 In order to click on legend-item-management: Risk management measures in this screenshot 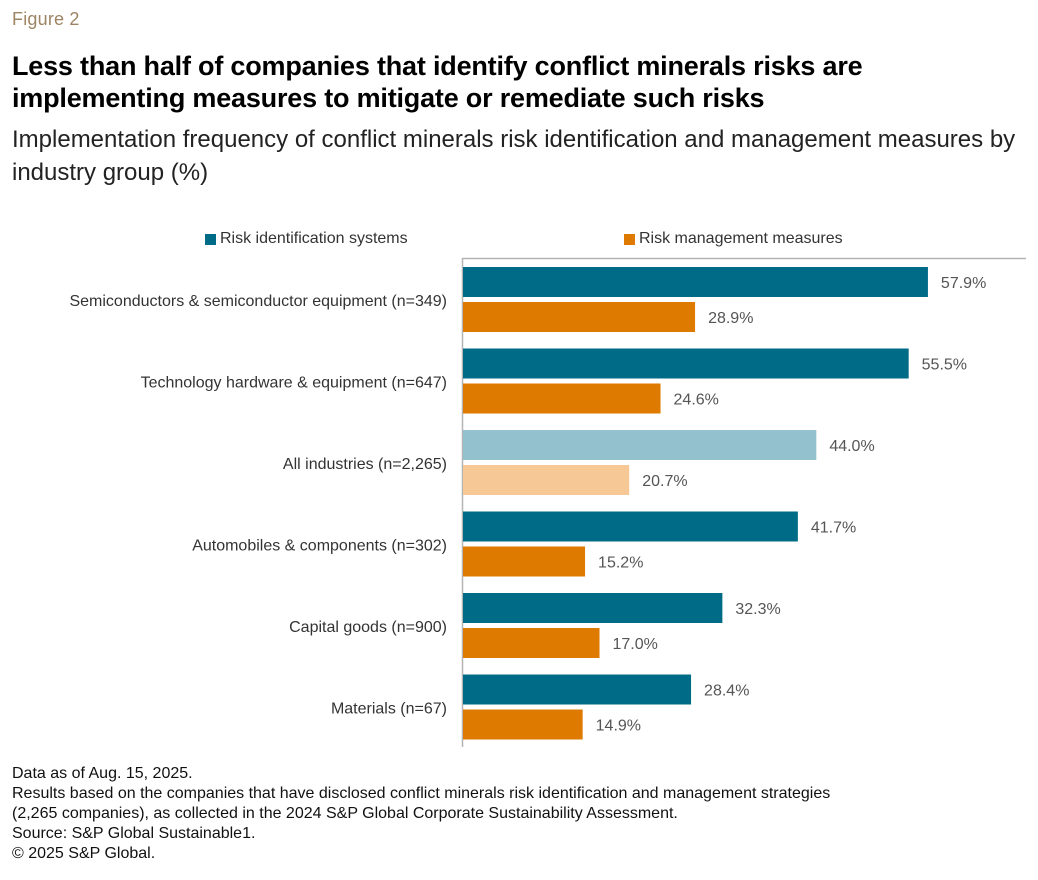, I will do `click(733, 239)`.